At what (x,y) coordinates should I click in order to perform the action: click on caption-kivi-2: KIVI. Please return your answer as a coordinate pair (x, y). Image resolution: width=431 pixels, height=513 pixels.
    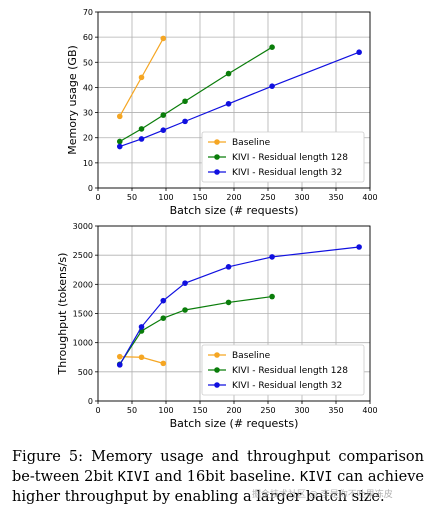
    Looking at the image, I should click on (316, 477).